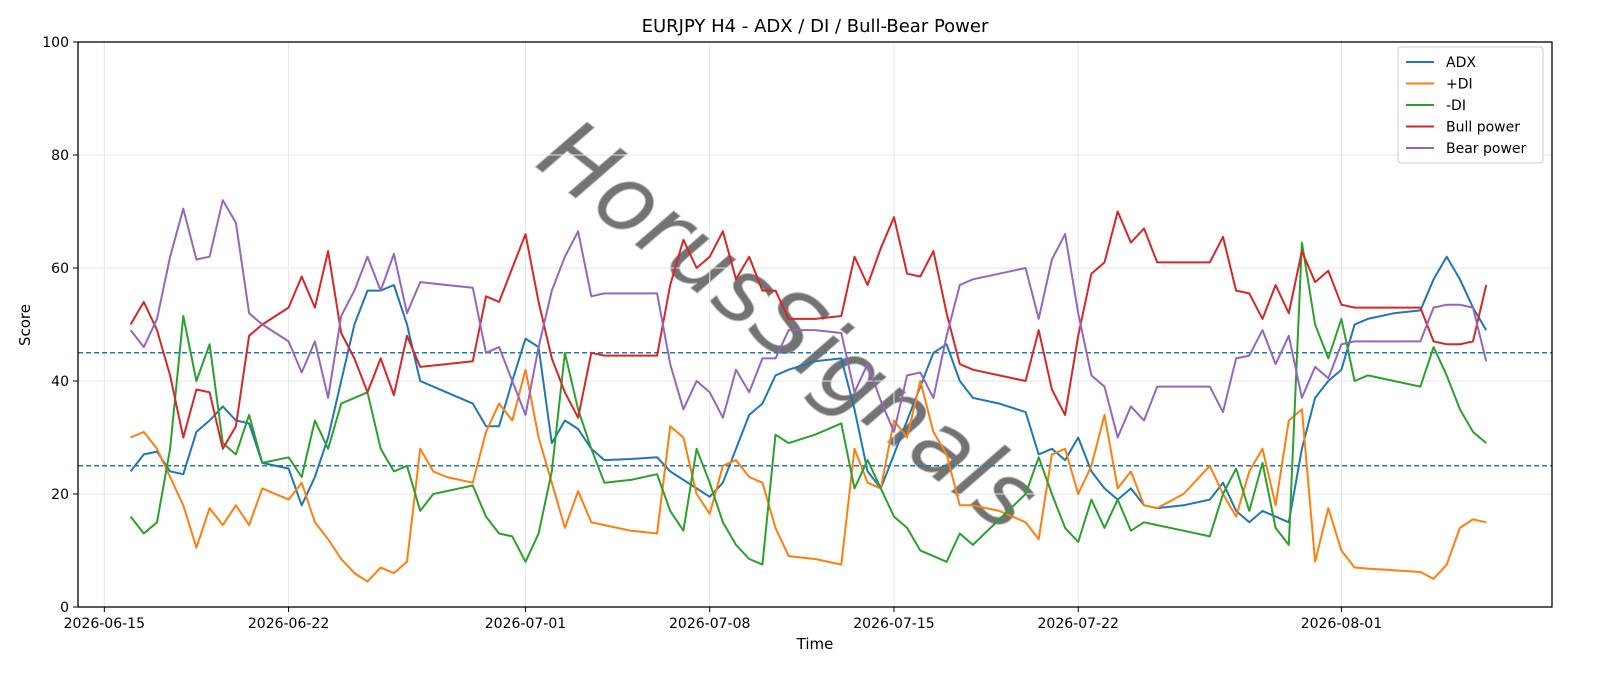  What do you see at coordinates (1341, 624) in the screenshot?
I see `x-tick-label: 2026-08-01` at bounding box center [1341, 624].